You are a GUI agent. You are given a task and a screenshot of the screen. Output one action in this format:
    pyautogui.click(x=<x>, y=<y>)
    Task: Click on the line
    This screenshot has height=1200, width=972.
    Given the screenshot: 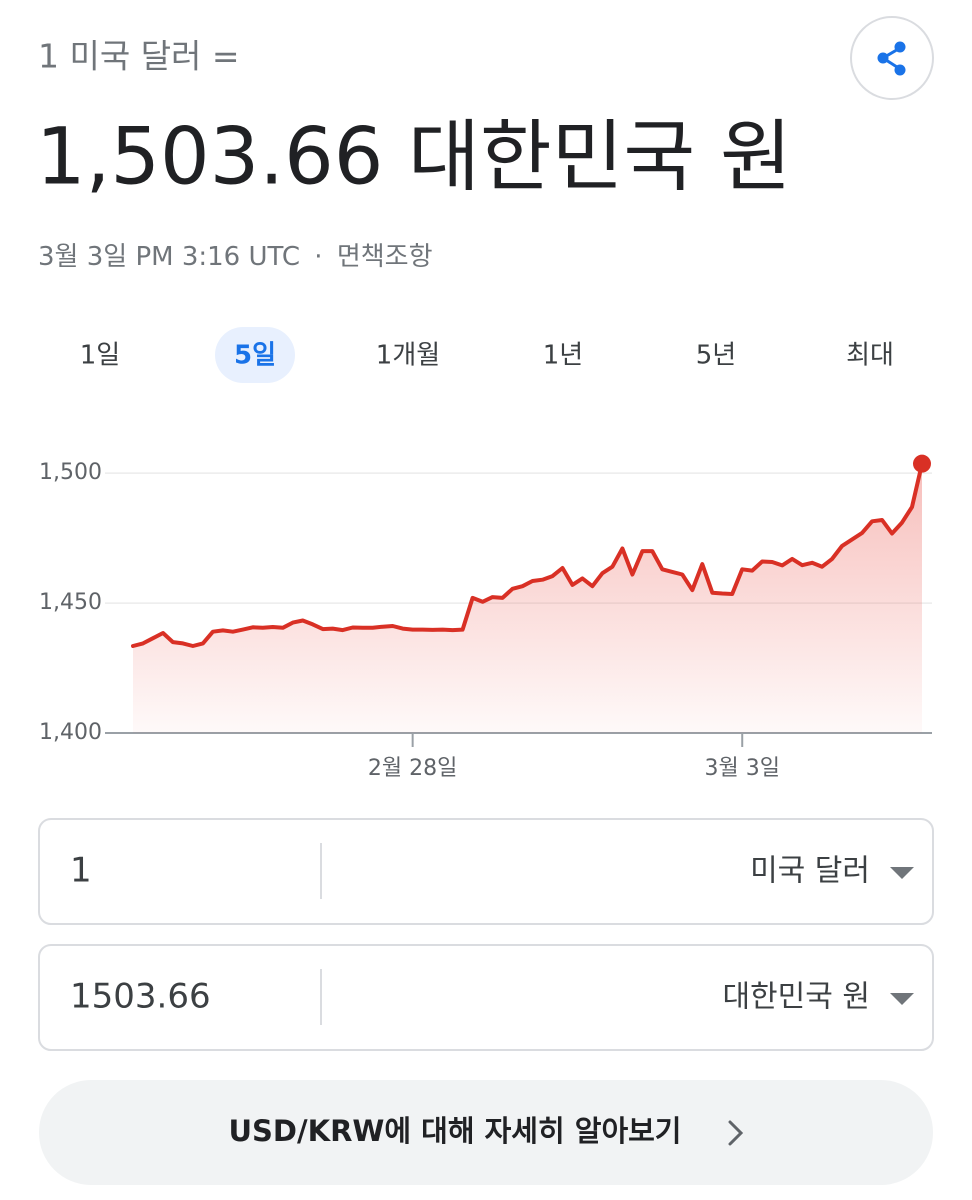 What is the action you would take?
    pyautogui.click(x=527, y=554)
    